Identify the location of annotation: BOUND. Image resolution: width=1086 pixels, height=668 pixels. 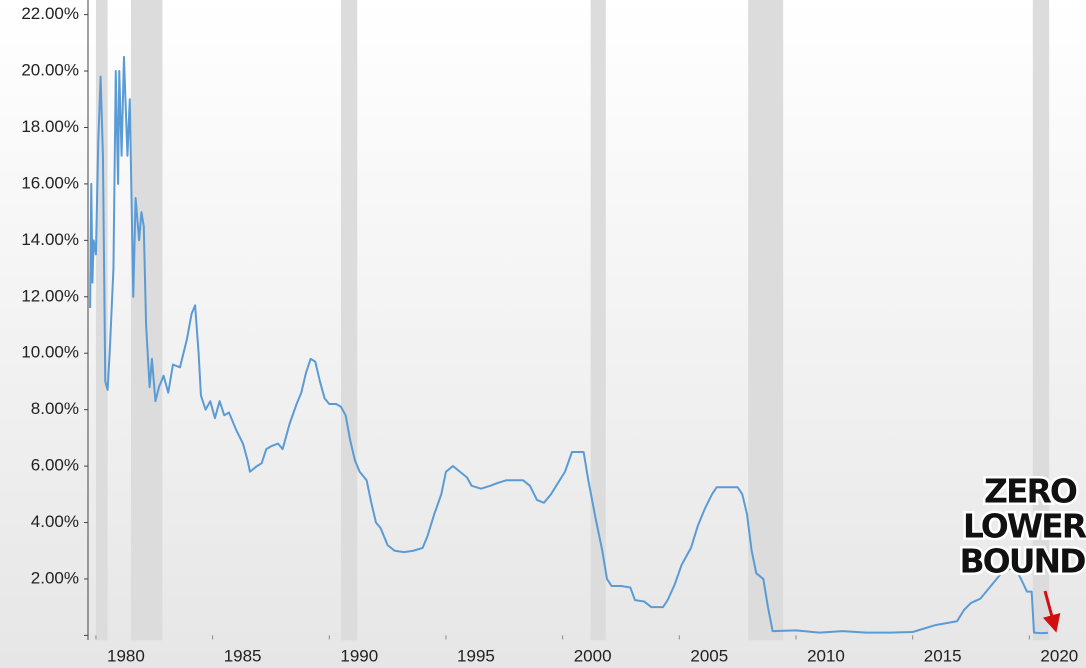
(1022, 561).